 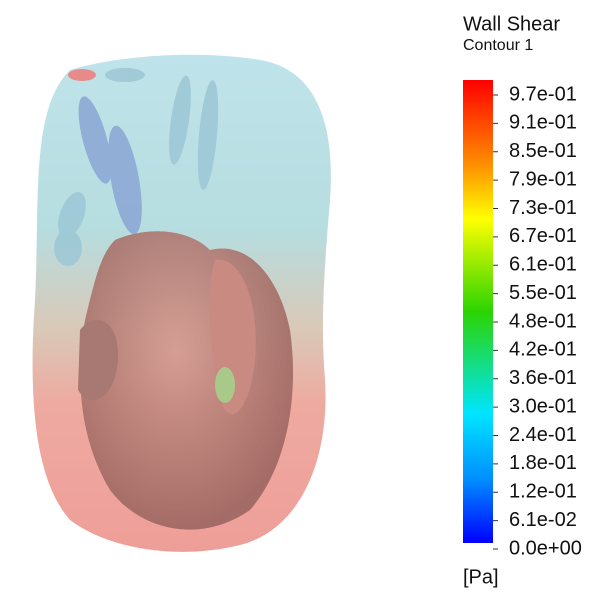 What do you see at coordinates (511, 24) in the screenshot?
I see `legend-title: Wall Shear` at bounding box center [511, 24].